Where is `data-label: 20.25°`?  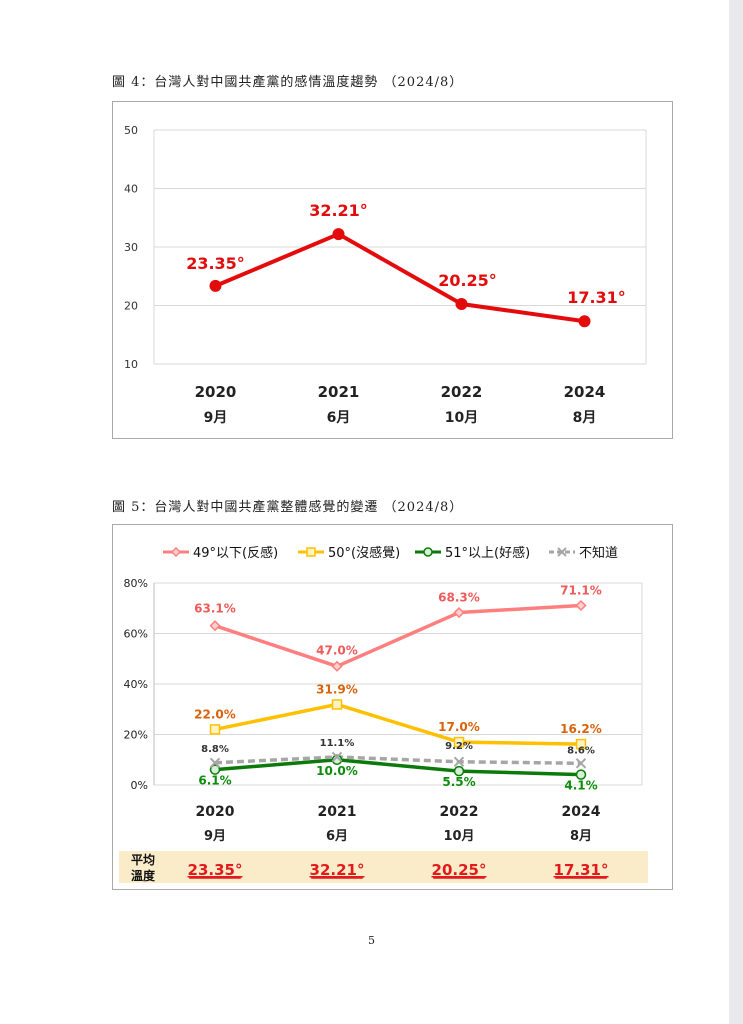
data-label: 20.25° is located at coordinates (467, 280).